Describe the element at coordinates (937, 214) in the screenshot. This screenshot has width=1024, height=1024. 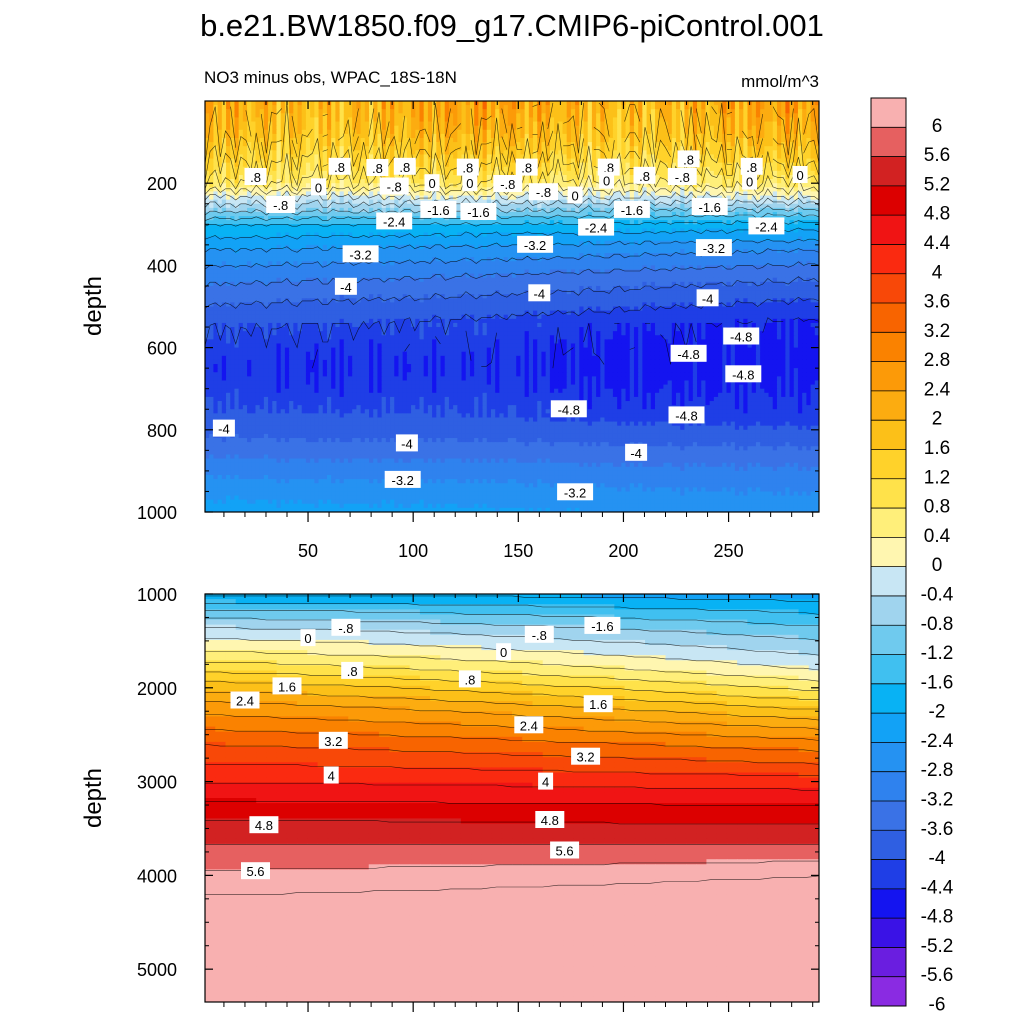
I see `colorbar-label: 4.8` at that location.